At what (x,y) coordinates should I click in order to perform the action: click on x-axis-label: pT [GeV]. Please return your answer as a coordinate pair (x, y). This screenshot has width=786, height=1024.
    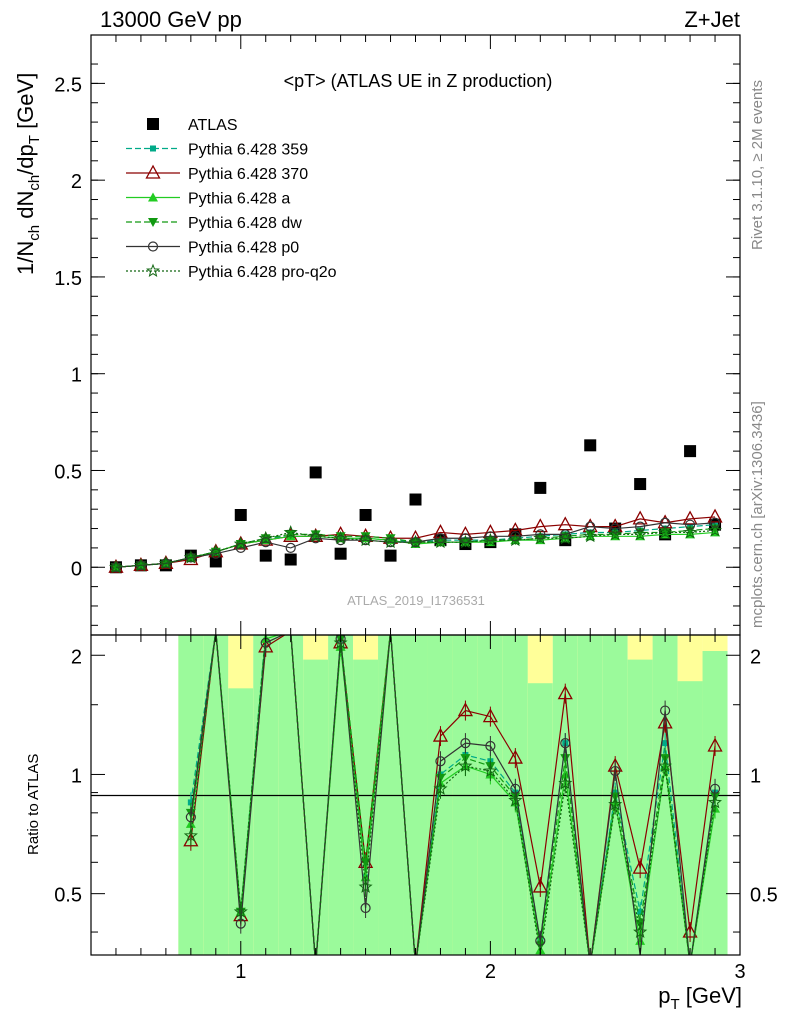
    Looking at the image, I should click on (700, 998).